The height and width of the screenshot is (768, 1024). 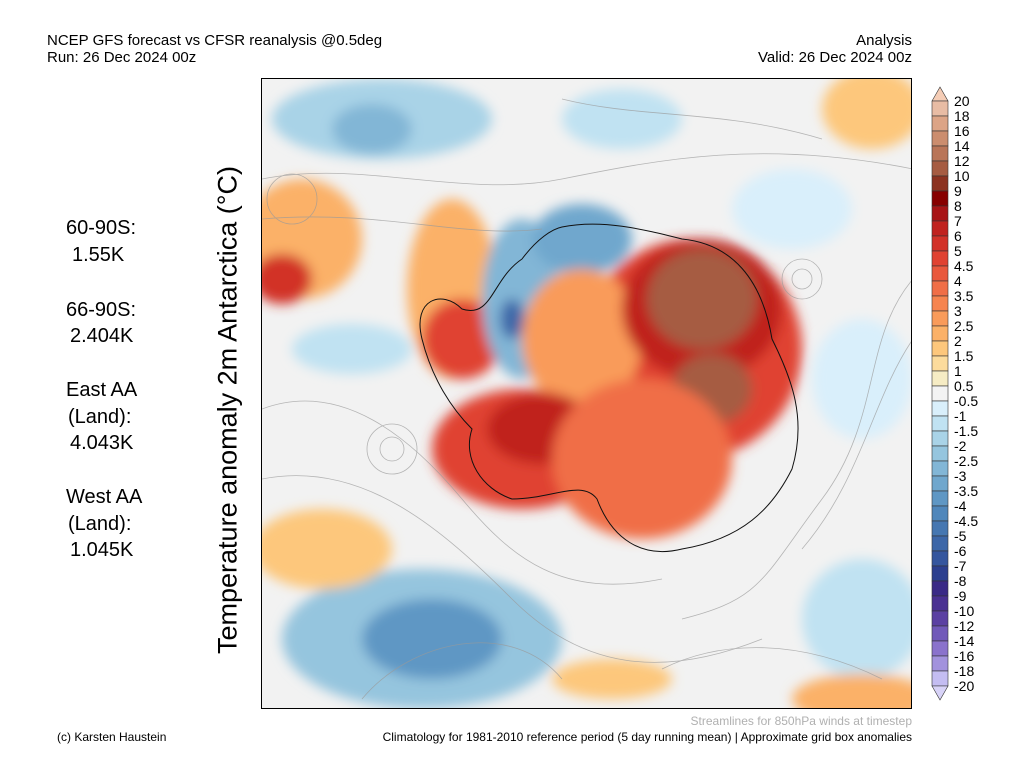 I want to click on colorbar-tick-label: 1, so click(x=958, y=371).